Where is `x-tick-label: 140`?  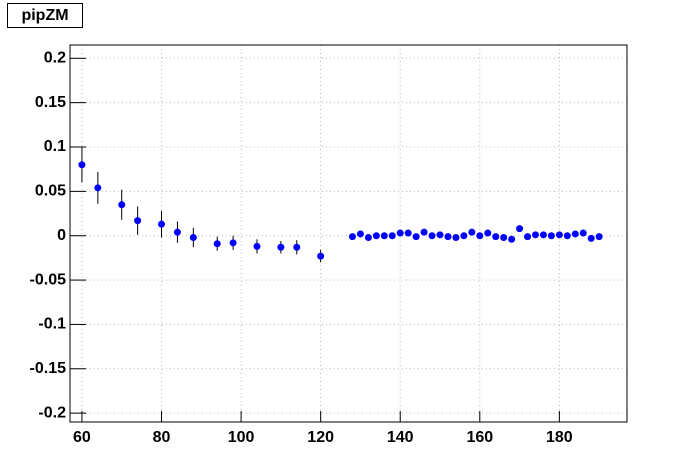 x-tick-label: 140 is located at coordinates (400, 437).